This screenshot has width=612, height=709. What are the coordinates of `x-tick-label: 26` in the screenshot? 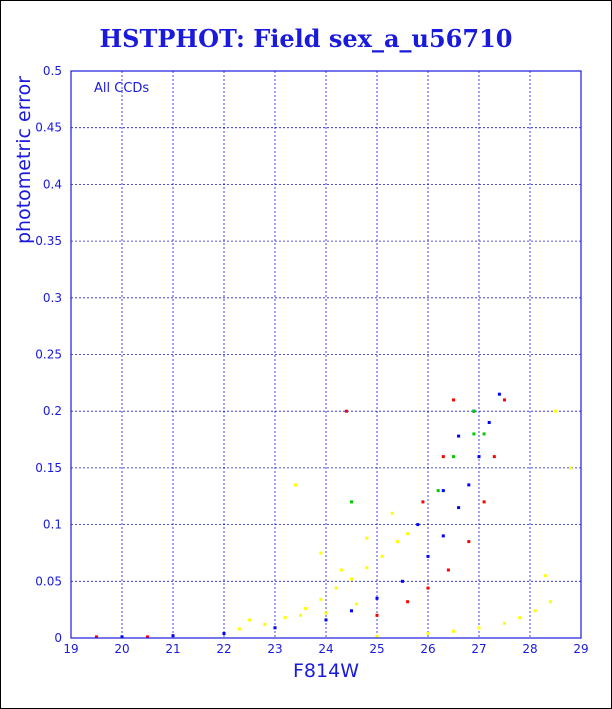 It's located at (427, 649).